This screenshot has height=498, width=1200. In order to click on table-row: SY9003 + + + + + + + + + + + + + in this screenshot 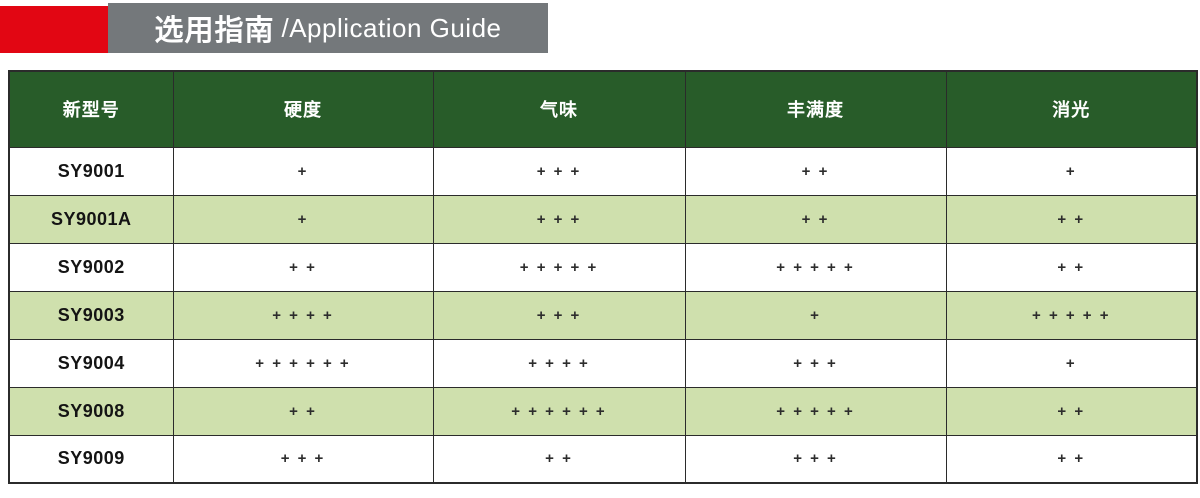, I will do `click(603, 315)`.